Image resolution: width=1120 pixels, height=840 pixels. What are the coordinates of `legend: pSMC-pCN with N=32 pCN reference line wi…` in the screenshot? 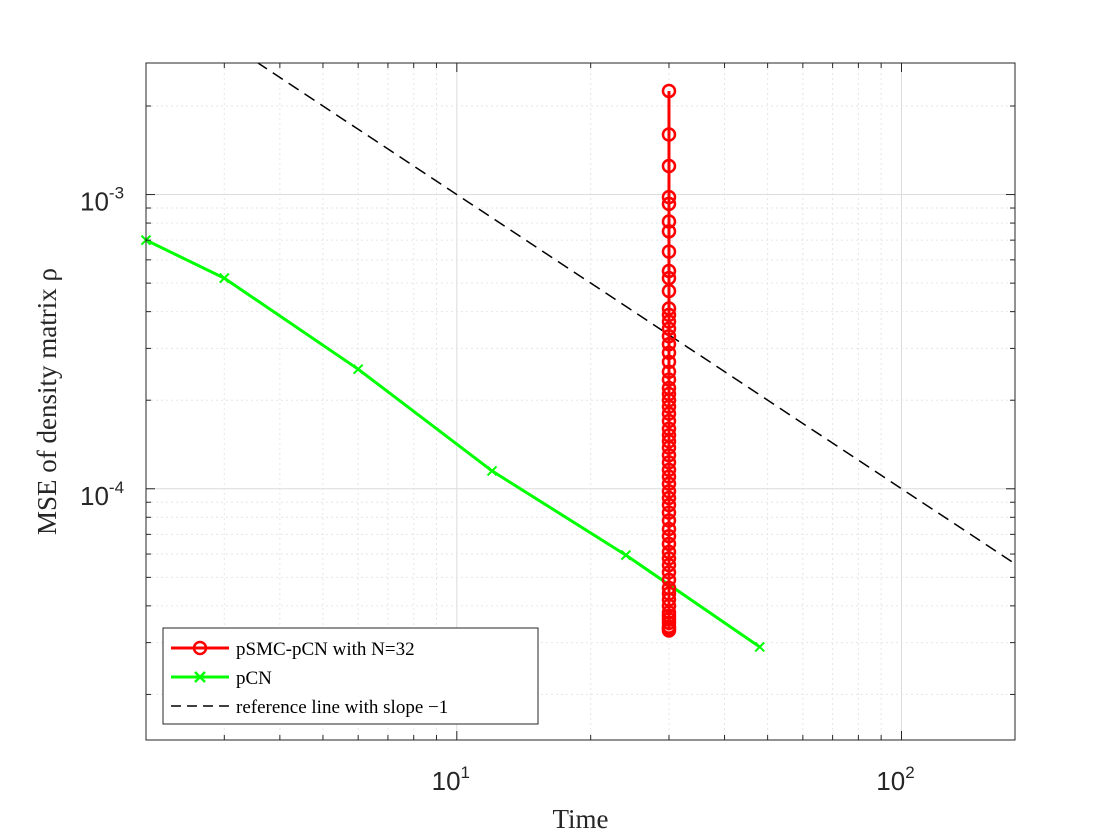 It's located at (350, 676).